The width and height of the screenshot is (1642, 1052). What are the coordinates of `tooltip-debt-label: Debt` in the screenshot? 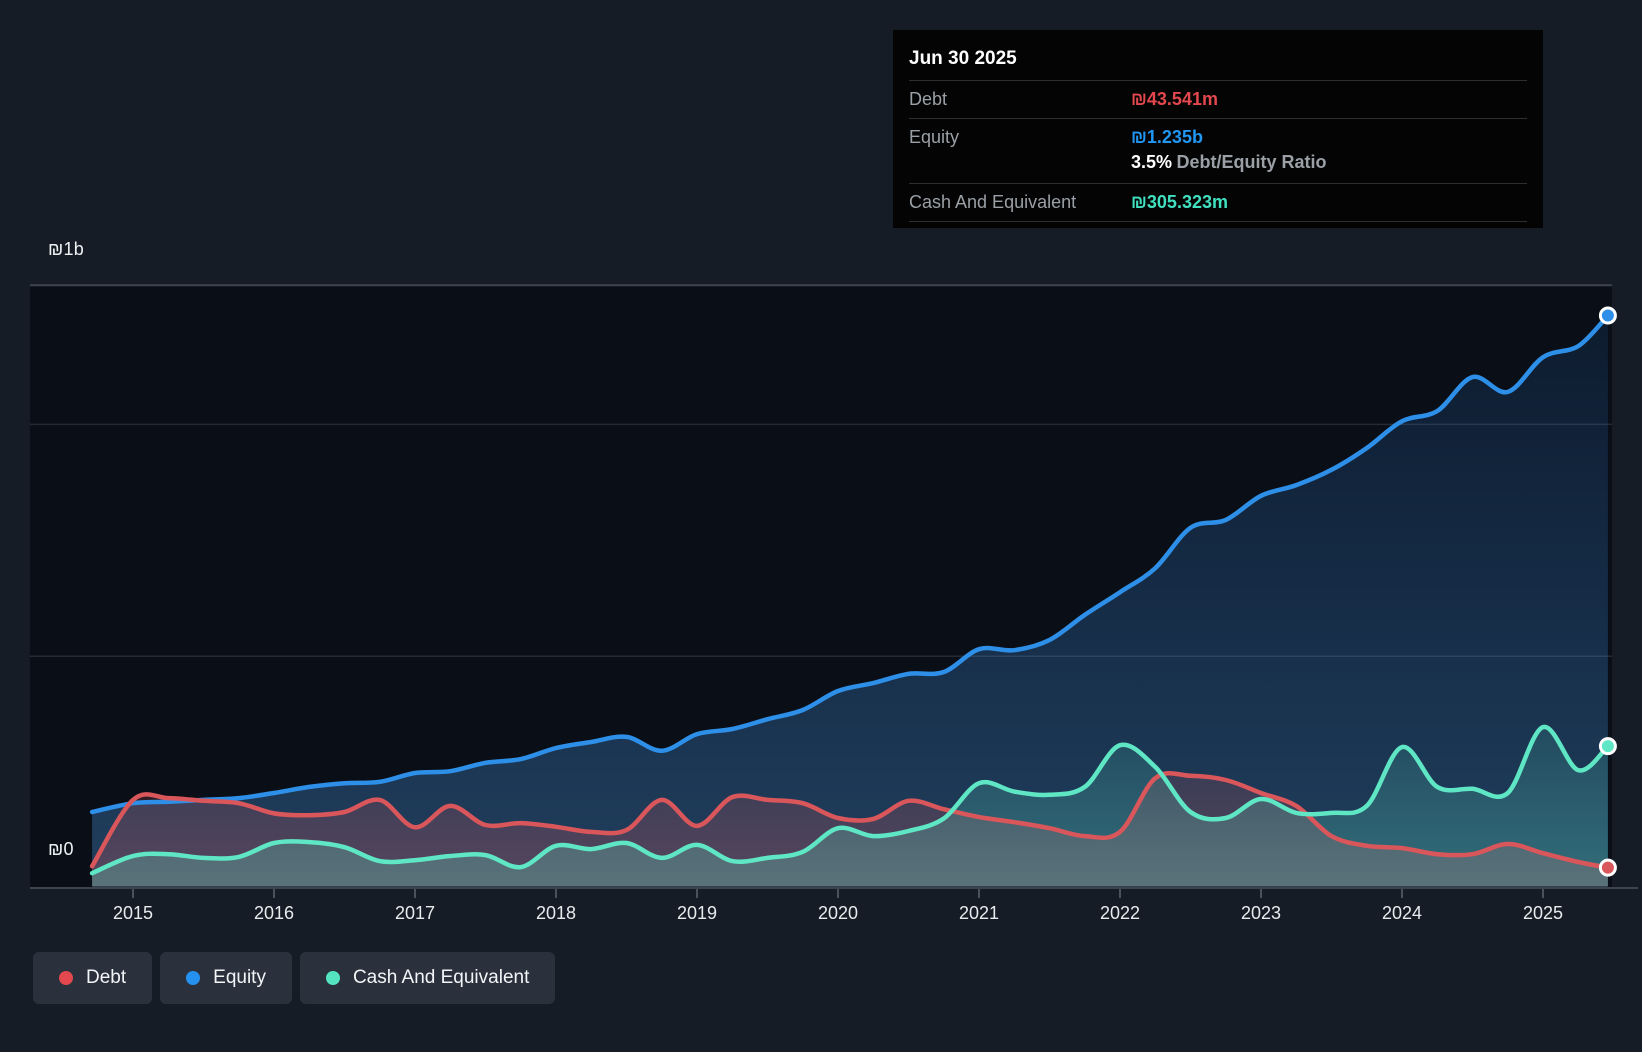 It's located at (928, 99).